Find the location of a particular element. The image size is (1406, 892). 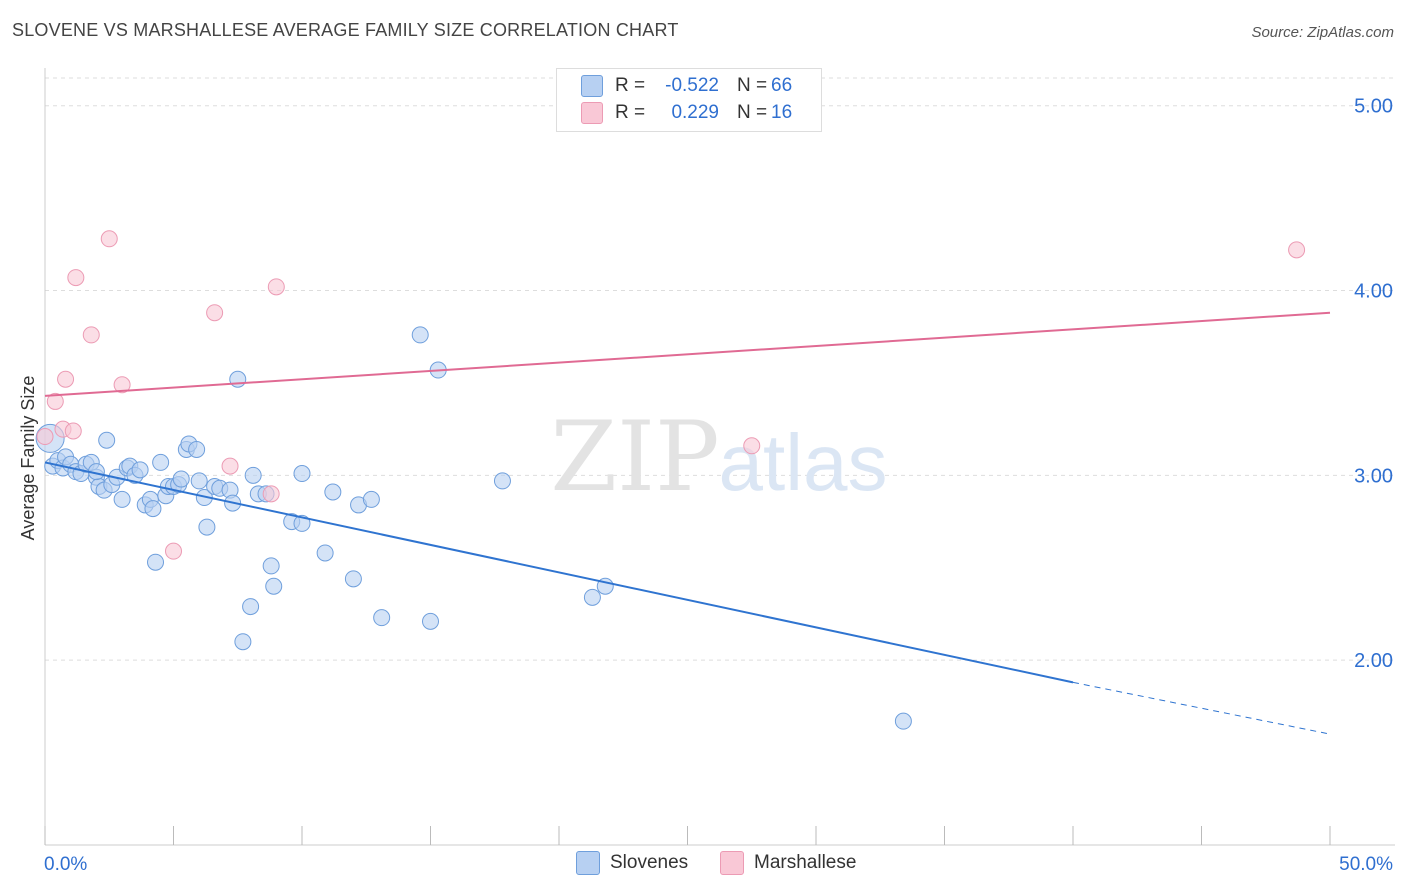

n-value: 16 is located at coordinates (782, 112).